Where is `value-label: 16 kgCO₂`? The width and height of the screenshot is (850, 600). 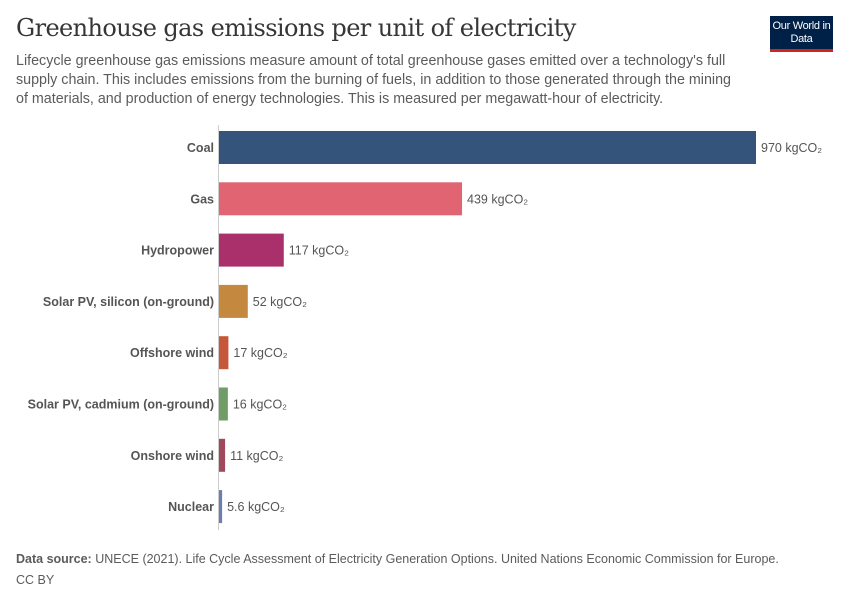 value-label: 16 kgCO₂ is located at coordinates (260, 405).